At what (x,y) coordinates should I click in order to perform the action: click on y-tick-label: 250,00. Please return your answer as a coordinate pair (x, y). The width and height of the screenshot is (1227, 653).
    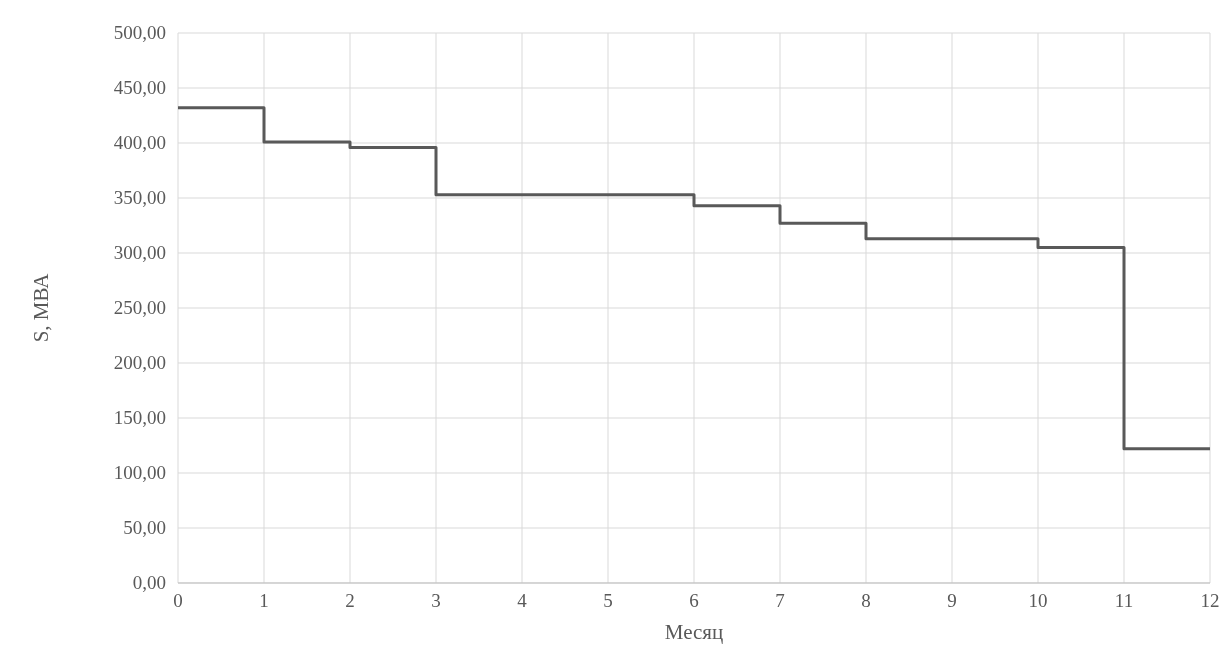
    Looking at the image, I should click on (139, 307).